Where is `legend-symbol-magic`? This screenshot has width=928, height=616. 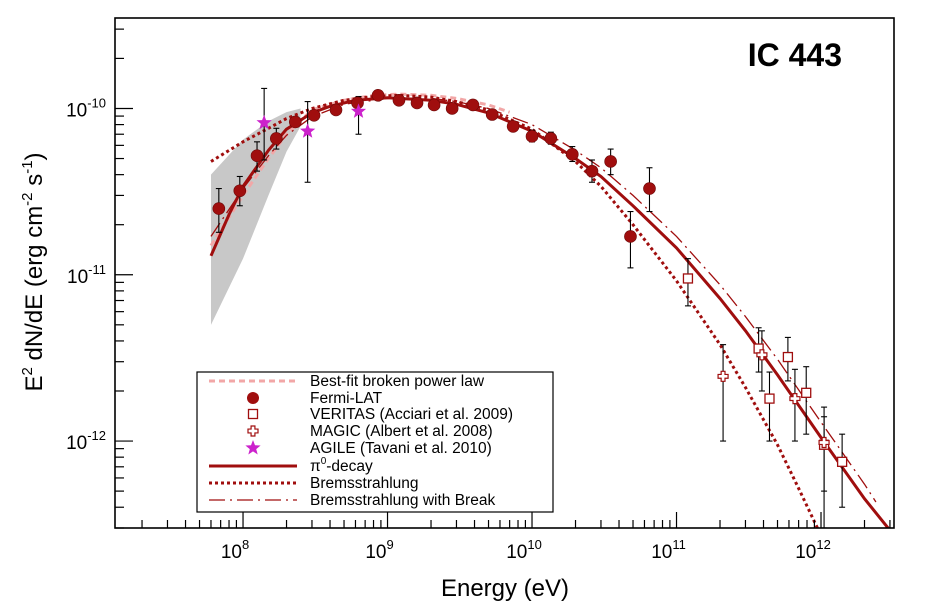
legend-symbol-magic is located at coordinates (253, 431).